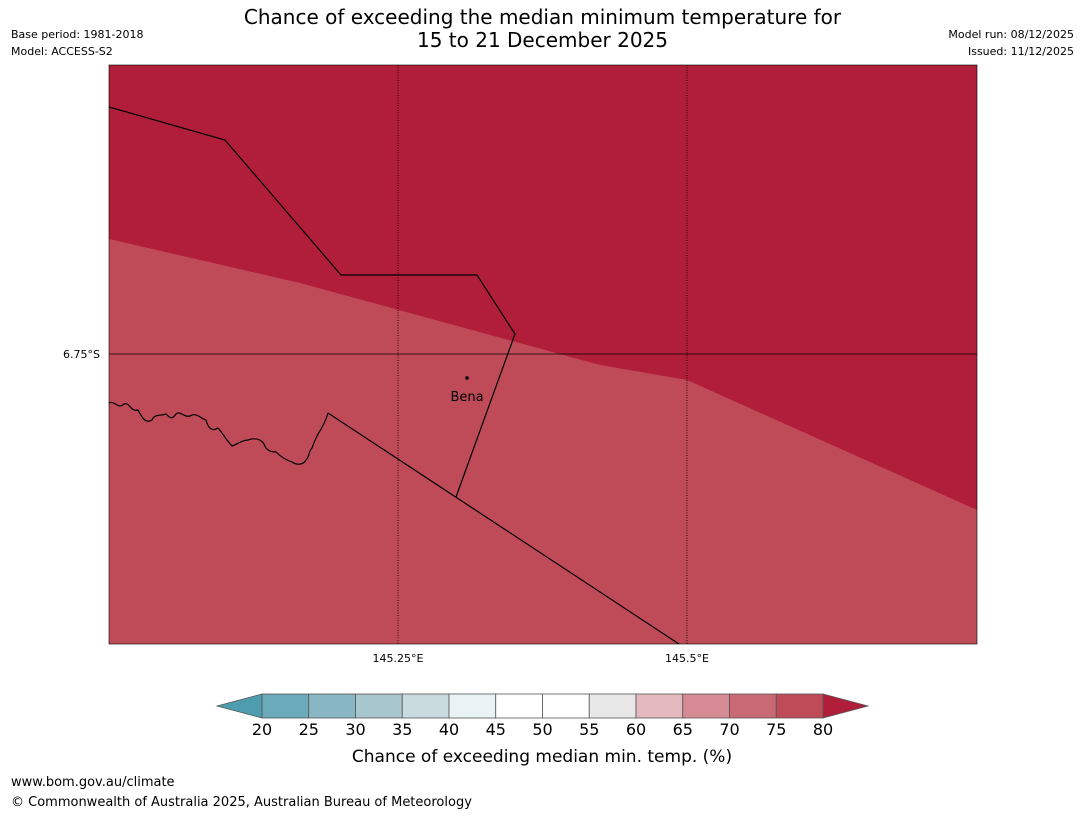 The width and height of the screenshot is (1085, 816). What do you see at coordinates (636, 729) in the screenshot?
I see `colorbar-tick-label: 60` at bounding box center [636, 729].